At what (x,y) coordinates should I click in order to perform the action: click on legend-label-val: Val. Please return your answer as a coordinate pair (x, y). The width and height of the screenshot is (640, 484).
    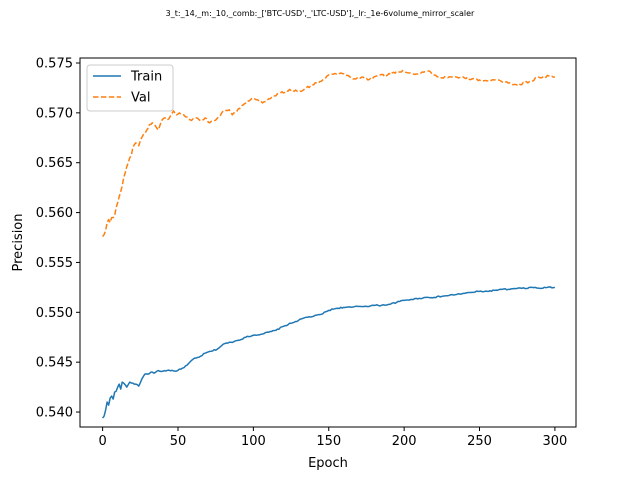
    Looking at the image, I should click on (140, 98).